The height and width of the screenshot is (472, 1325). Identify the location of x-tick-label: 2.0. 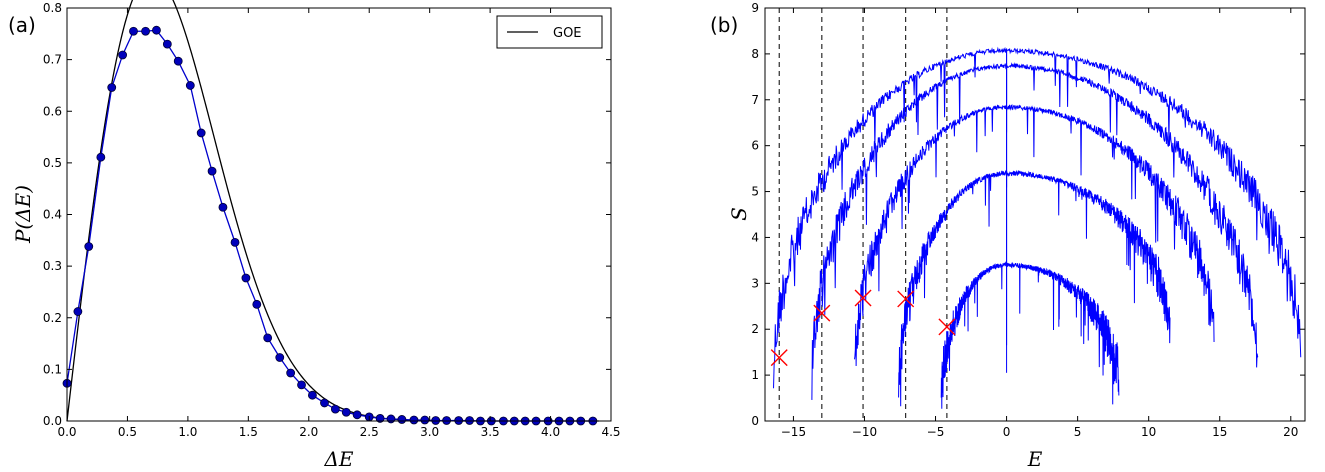
(308, 432).